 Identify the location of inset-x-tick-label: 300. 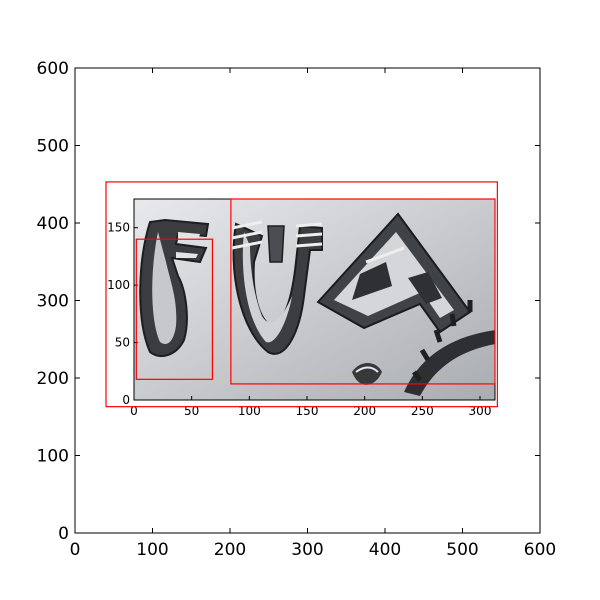
(480, 411).